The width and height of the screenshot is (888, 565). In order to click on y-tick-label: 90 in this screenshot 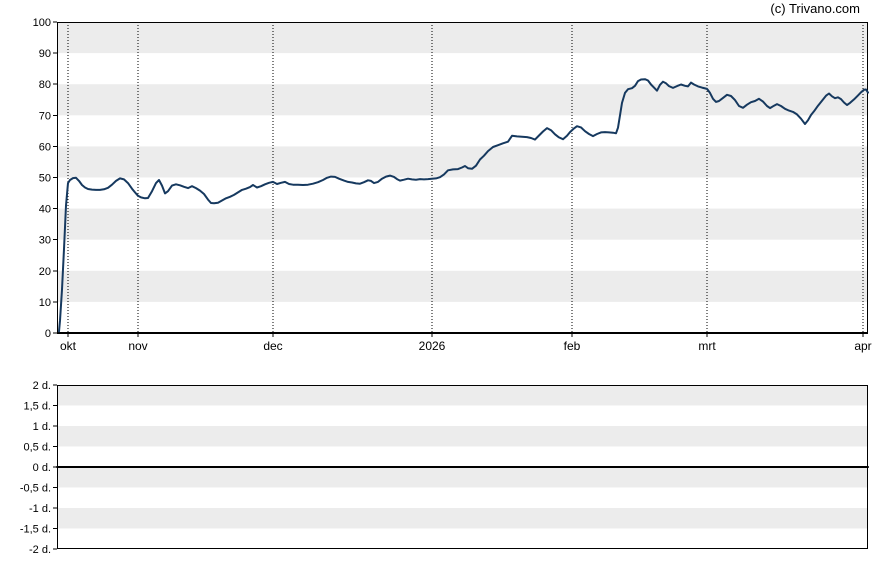, I will do `click(45, 54)`.